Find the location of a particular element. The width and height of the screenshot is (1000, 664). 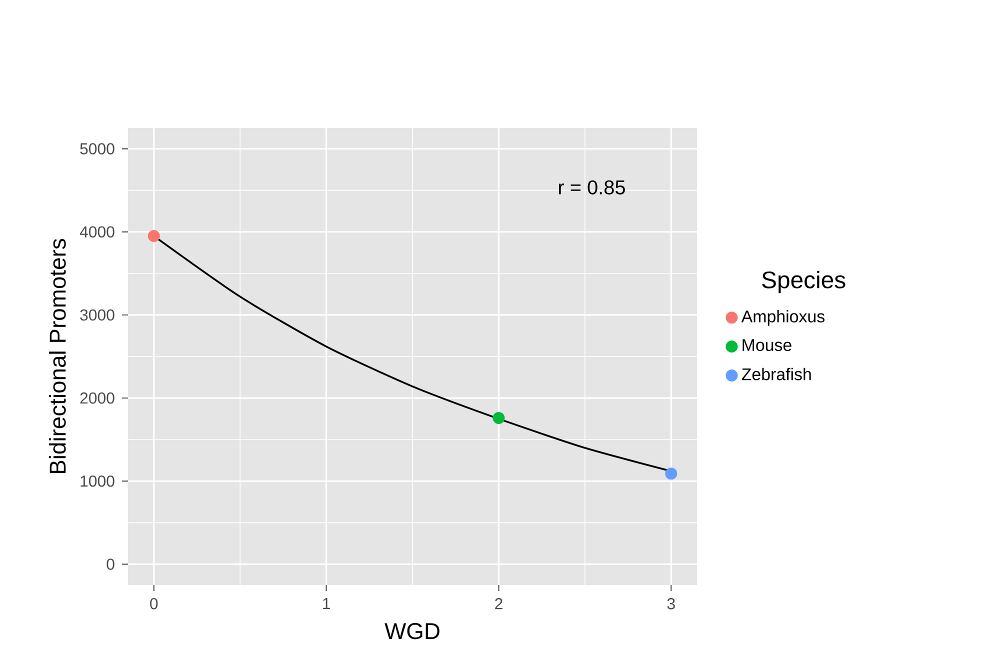

y-tick-label: 3000 is located at coordinates (97, 315).